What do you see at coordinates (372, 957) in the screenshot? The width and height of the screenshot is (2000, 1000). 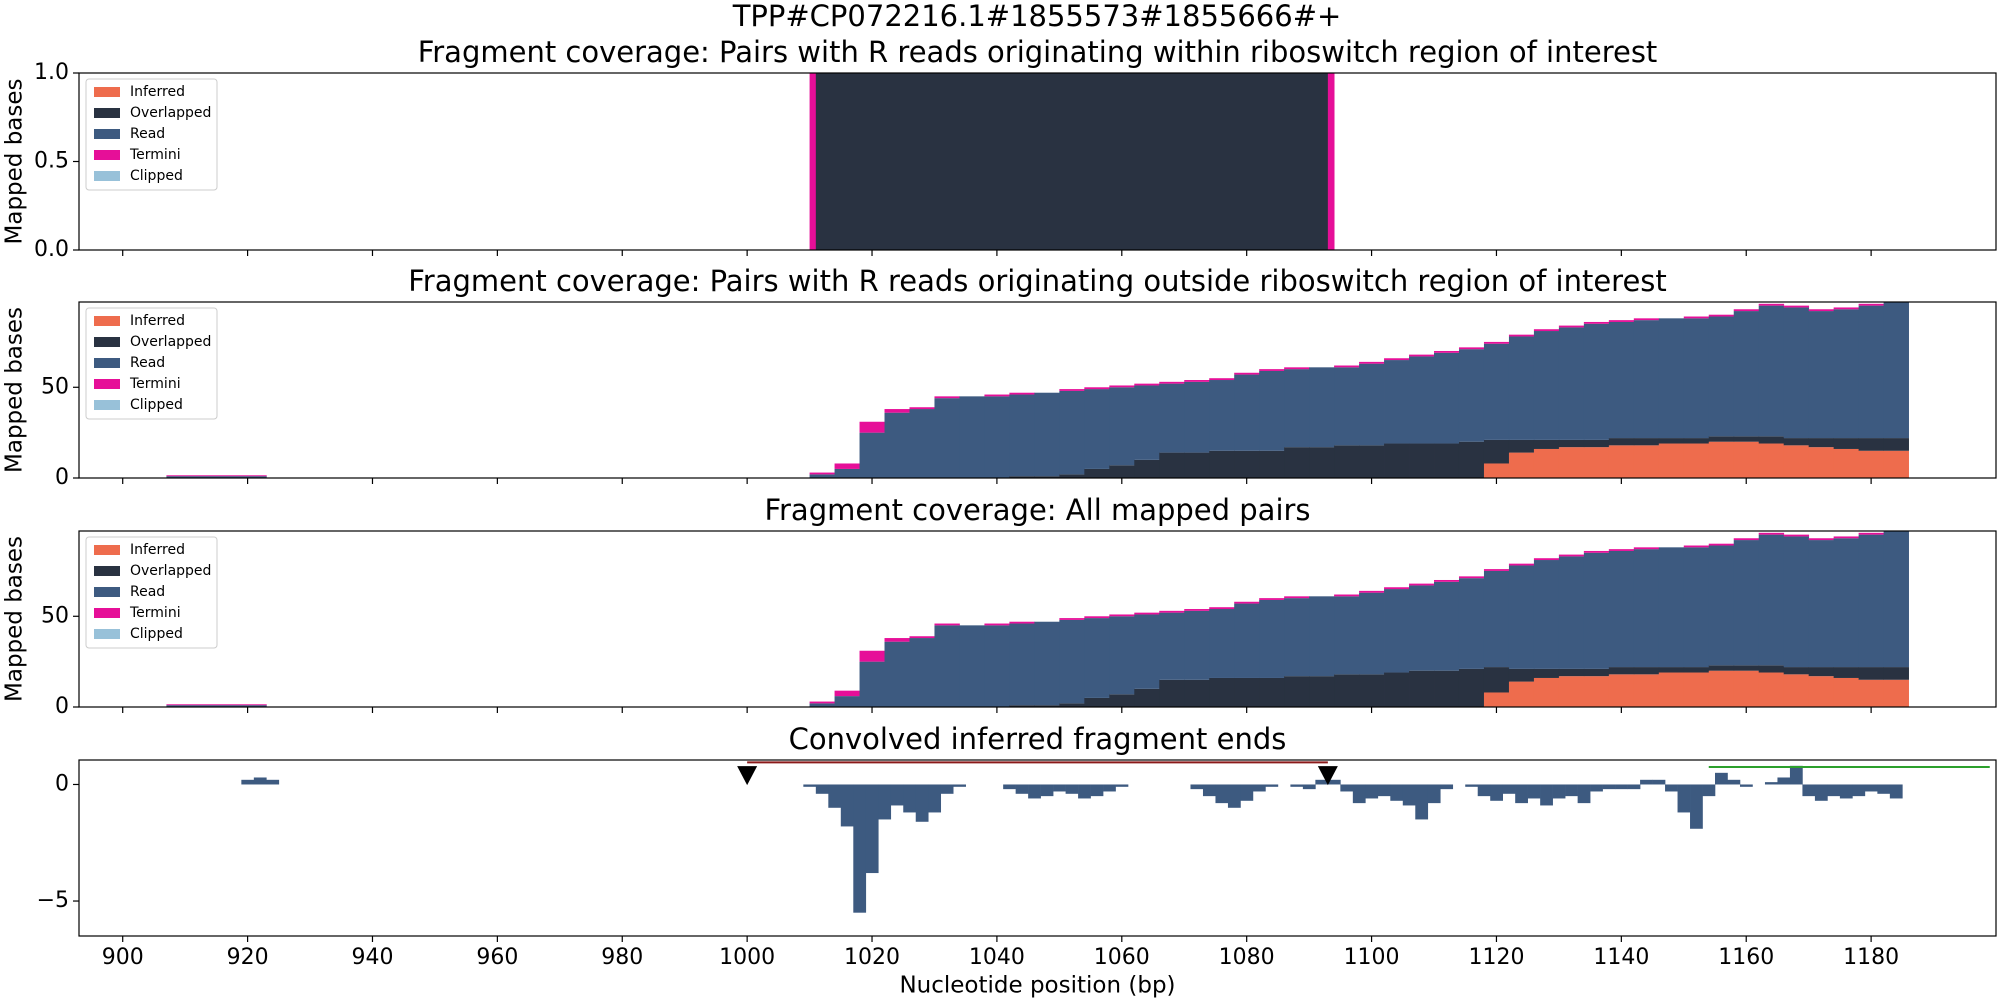 I see `x-tick-label: 940` at bounding box center [372, 957].